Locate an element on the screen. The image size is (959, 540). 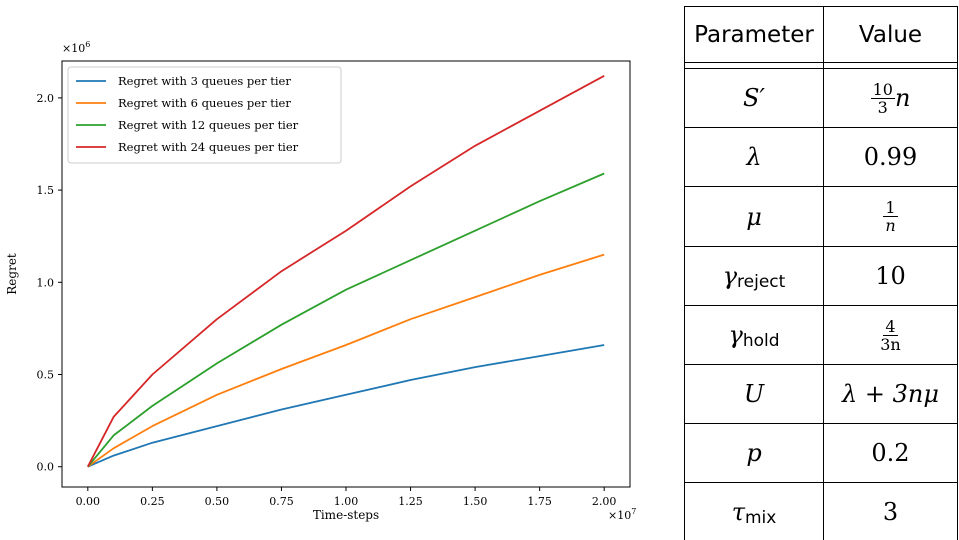
x-tick-label: 0.50 is located at coordinates (217, 501).